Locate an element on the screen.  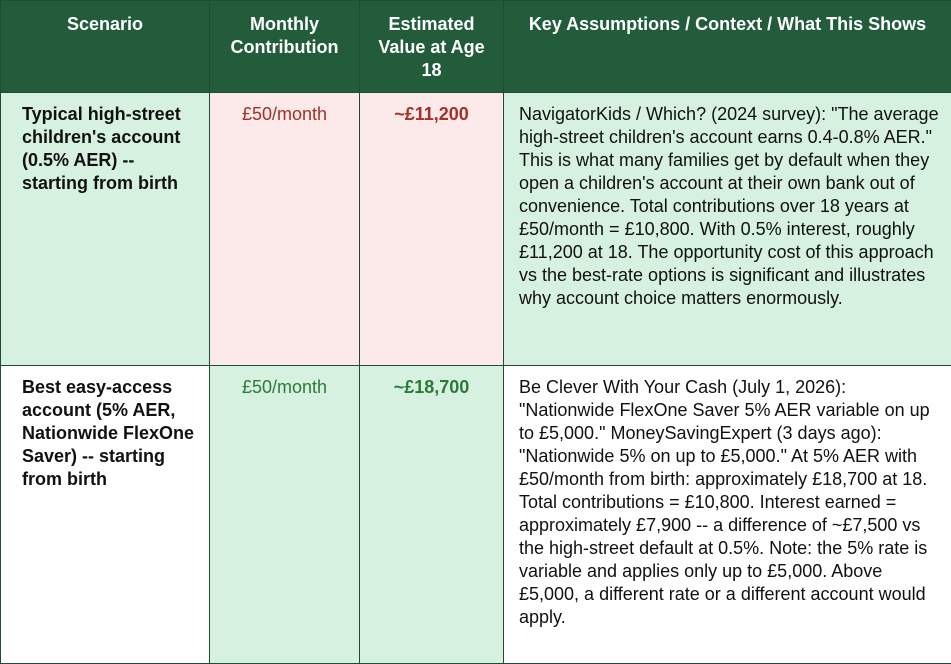
header-cell: Estimated Value at Age 18 is located at coordinates (432, 47).